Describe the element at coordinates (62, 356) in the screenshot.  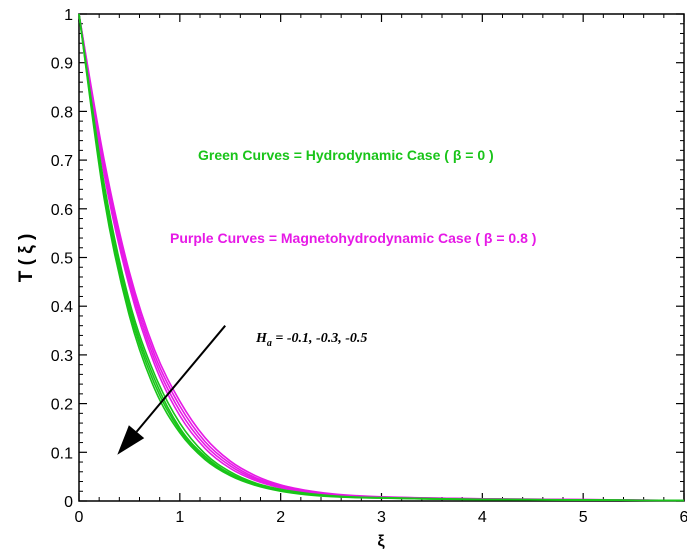
I see `y-tick-label: 0.3` at that location.